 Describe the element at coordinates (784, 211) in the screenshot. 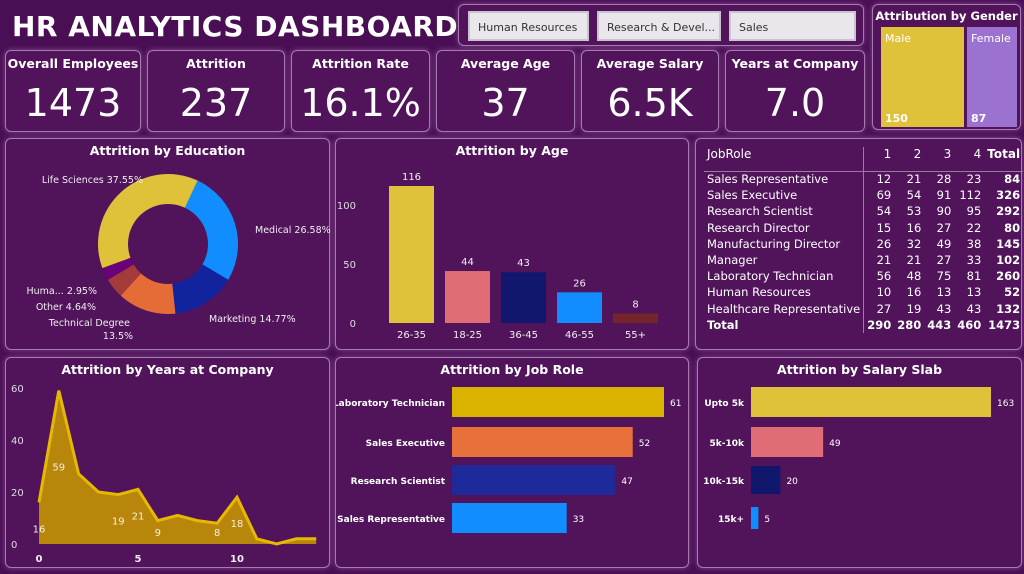

I see `table-cell: Research Scientist` at that location.